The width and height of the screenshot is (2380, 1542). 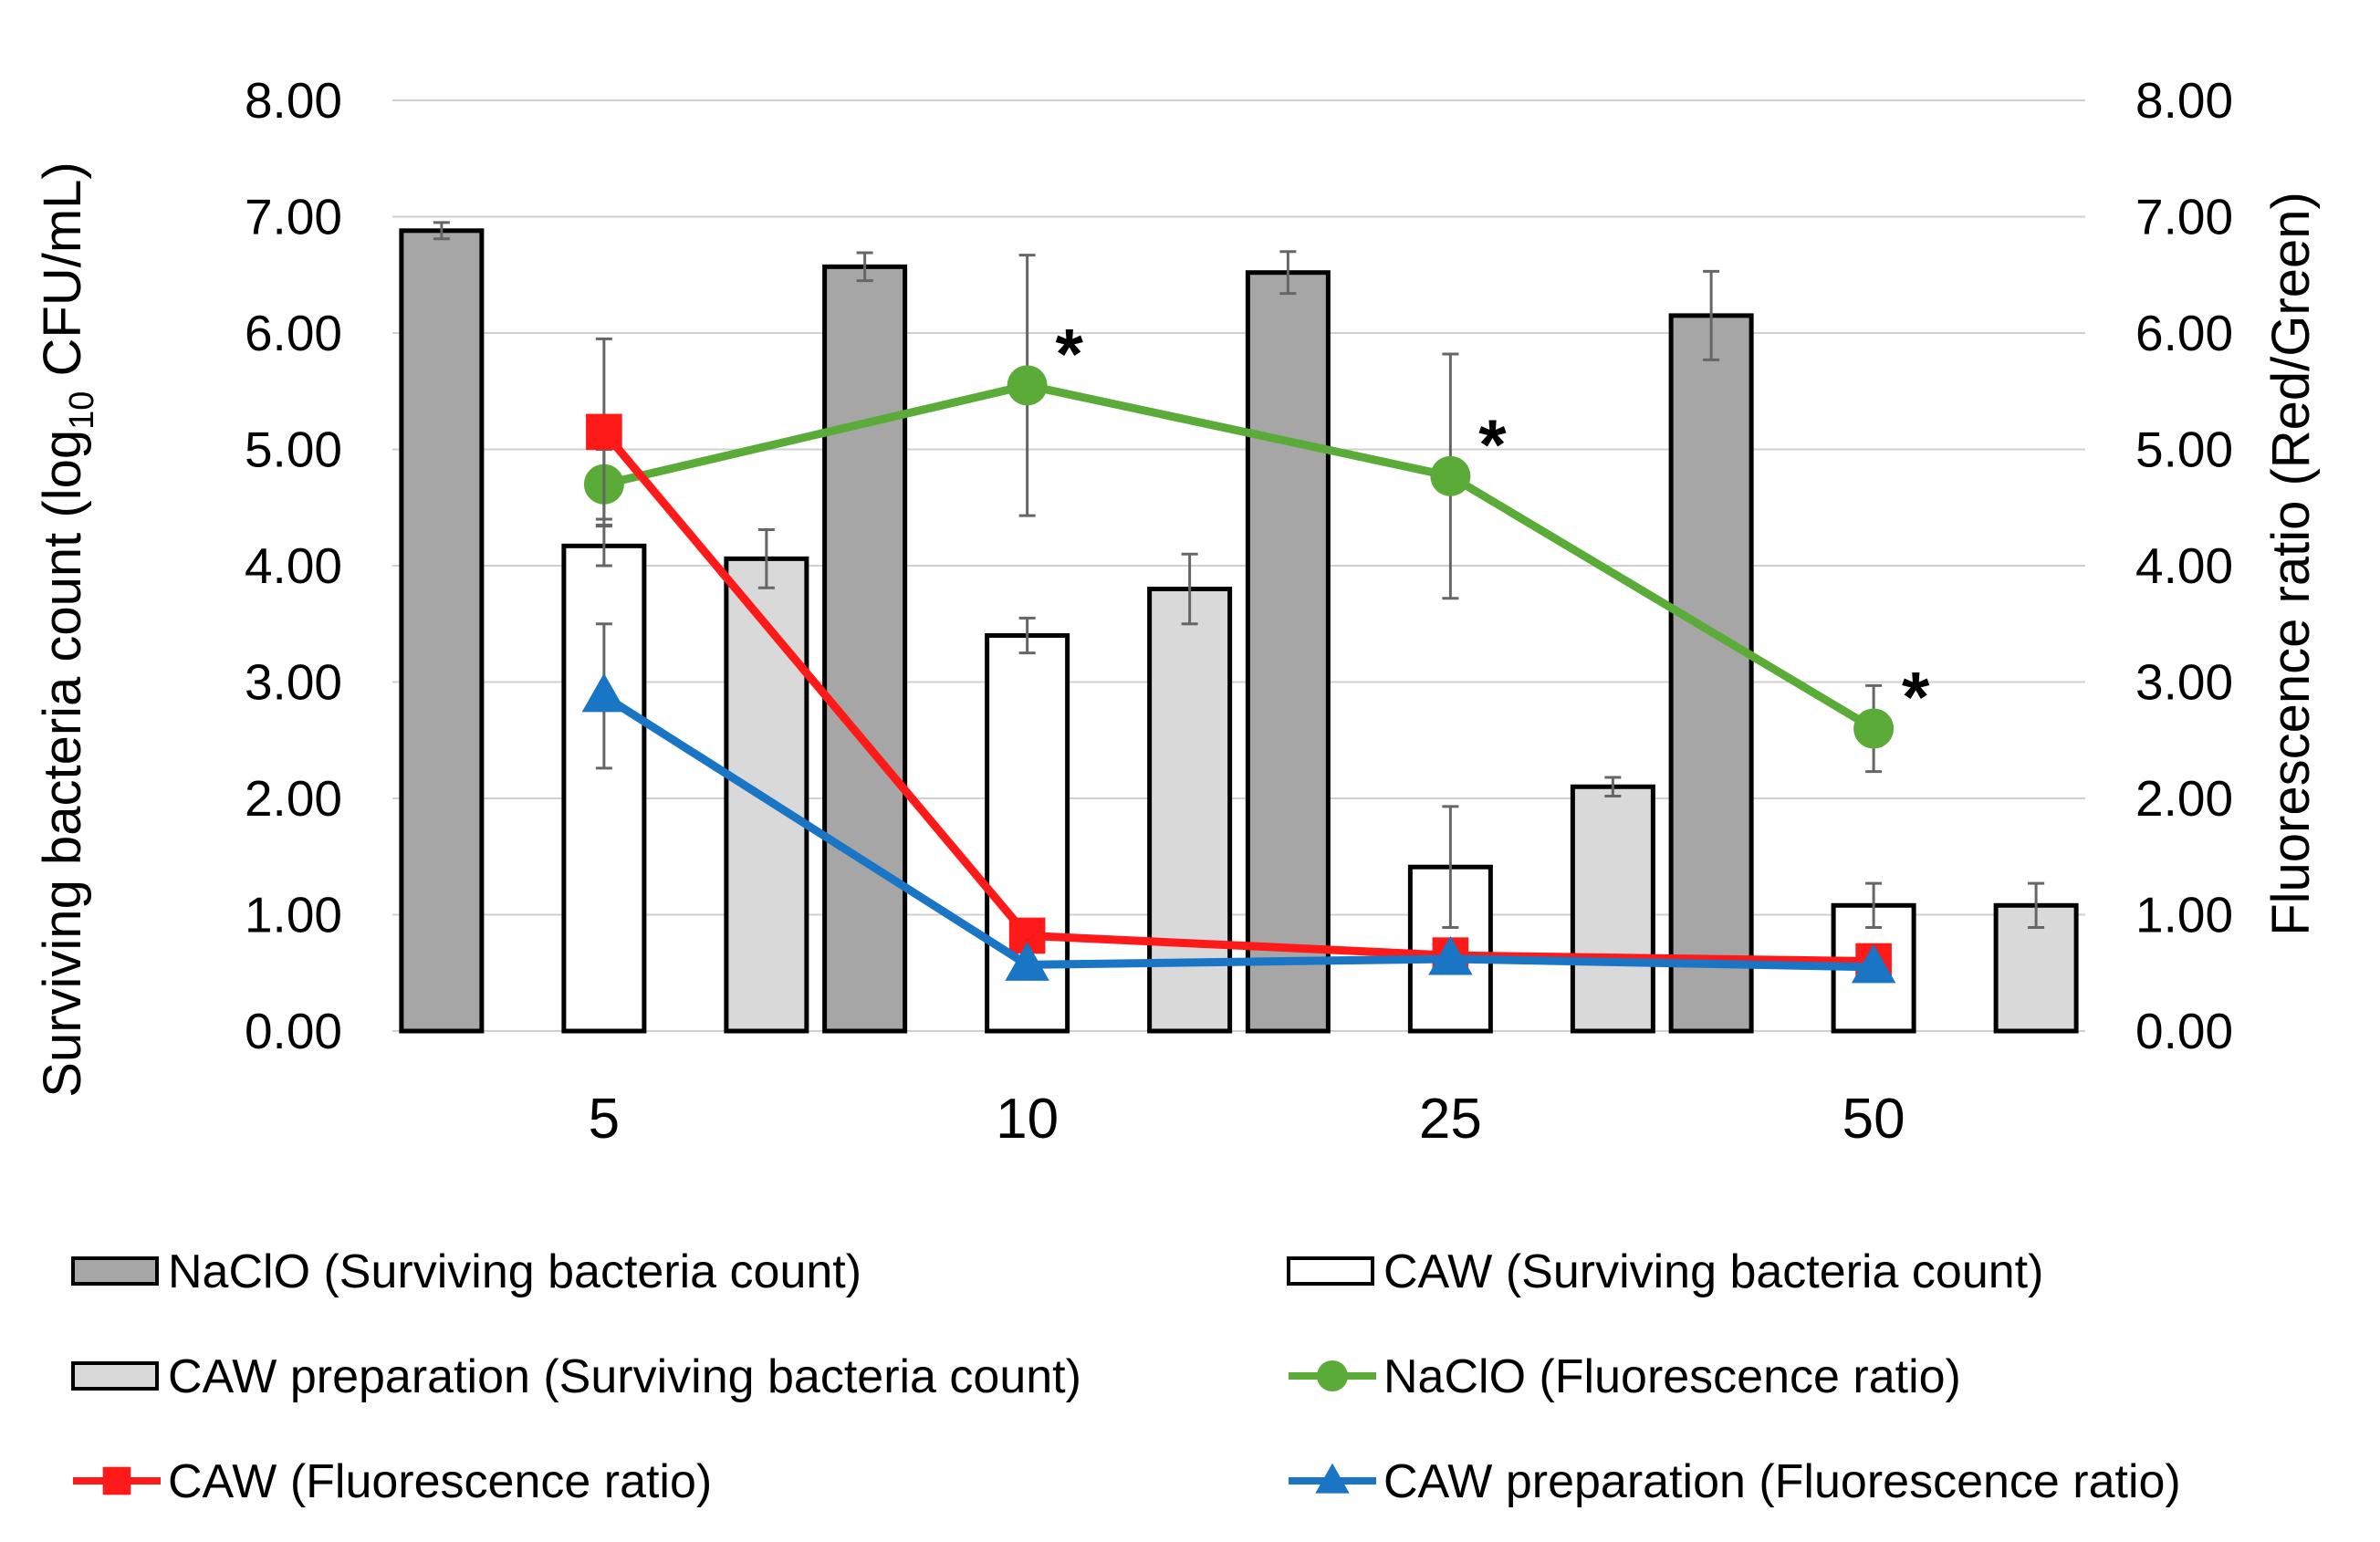 I want to click on left-y-tick-label: 6.00, so click(x=293, y=333).